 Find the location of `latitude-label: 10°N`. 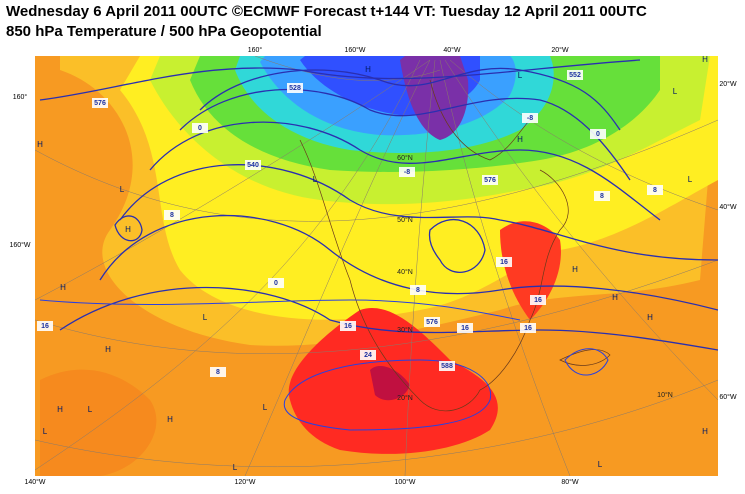

latitude-label: 10°N is located at coordinates (665, 395).